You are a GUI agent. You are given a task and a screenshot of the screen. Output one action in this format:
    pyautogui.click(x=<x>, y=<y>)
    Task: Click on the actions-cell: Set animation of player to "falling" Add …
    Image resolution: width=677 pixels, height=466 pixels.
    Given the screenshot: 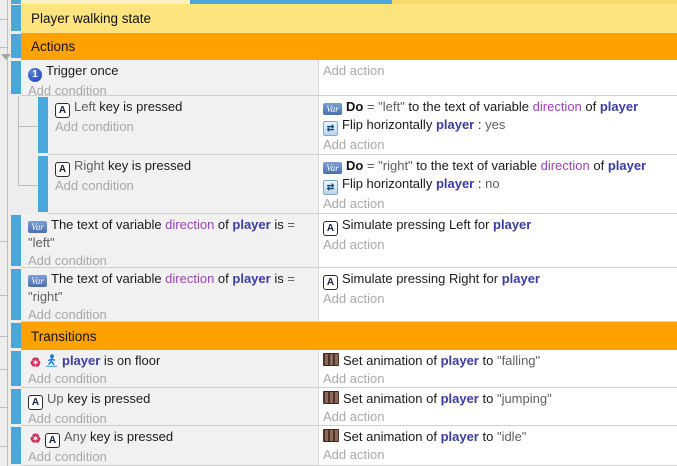 What is the action you would take?
    pyautogui.click(x=497, y=369)
    